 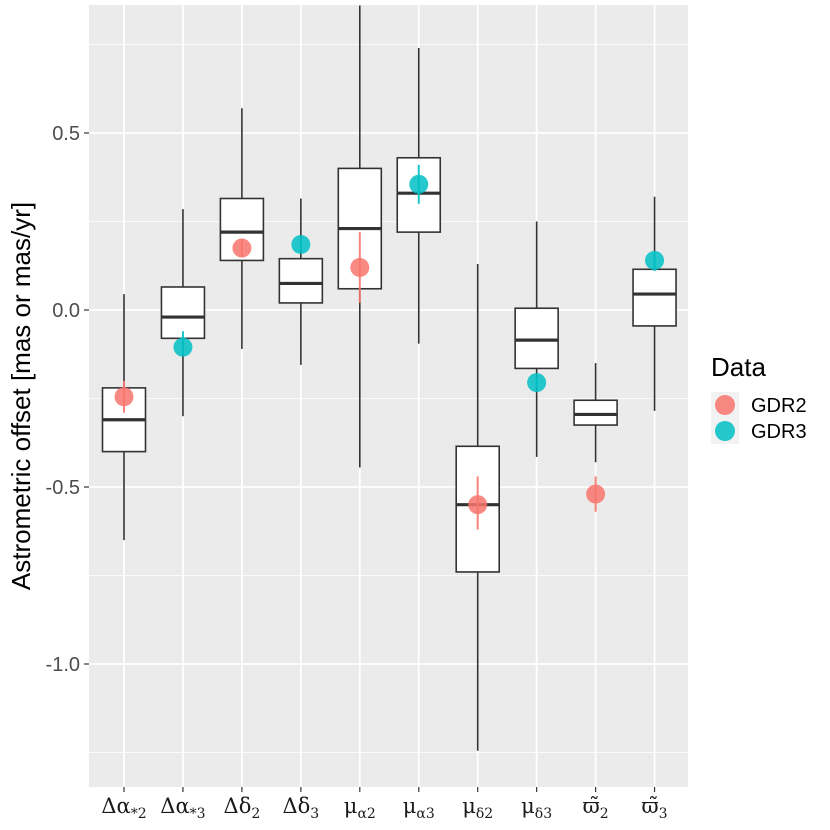 What do you see at coordinates (425, 814) in the screenshot?
I see `x-tick-label-sub: α3` at bounding box center [425, 814].